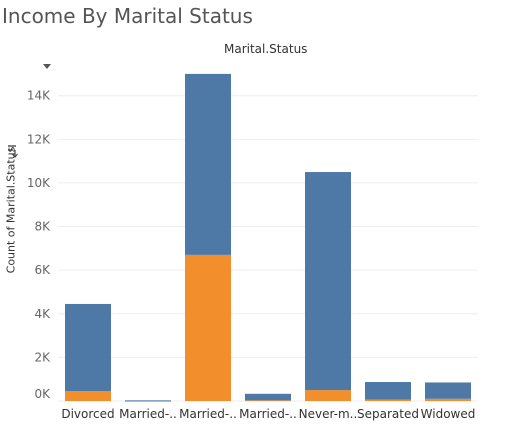  I want to click on y-tick-label: 6K, so click(42, 270).